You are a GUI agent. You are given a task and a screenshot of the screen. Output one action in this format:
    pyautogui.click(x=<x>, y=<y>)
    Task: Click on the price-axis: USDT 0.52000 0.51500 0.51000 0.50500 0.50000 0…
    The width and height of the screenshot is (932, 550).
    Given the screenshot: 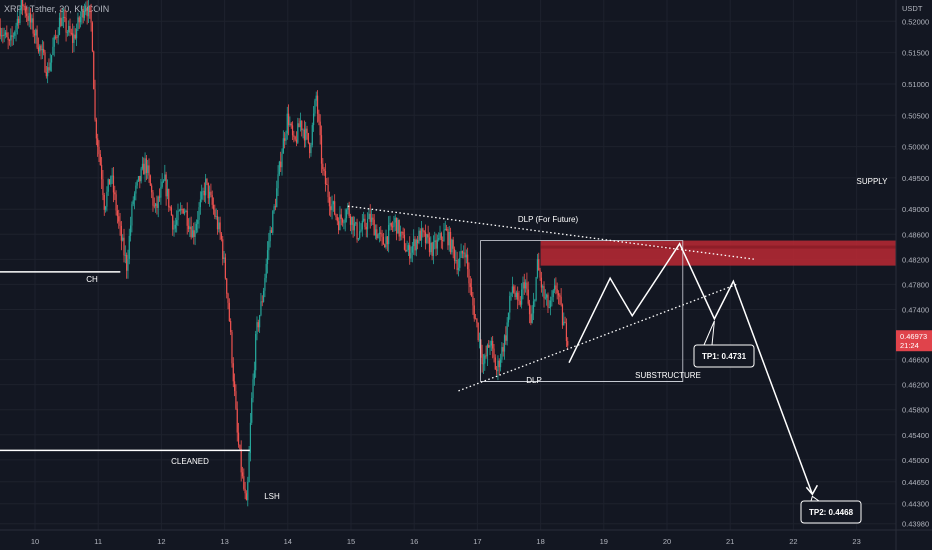 What is the action you would take?
    pyautogui.click(x=913, y=275)
    